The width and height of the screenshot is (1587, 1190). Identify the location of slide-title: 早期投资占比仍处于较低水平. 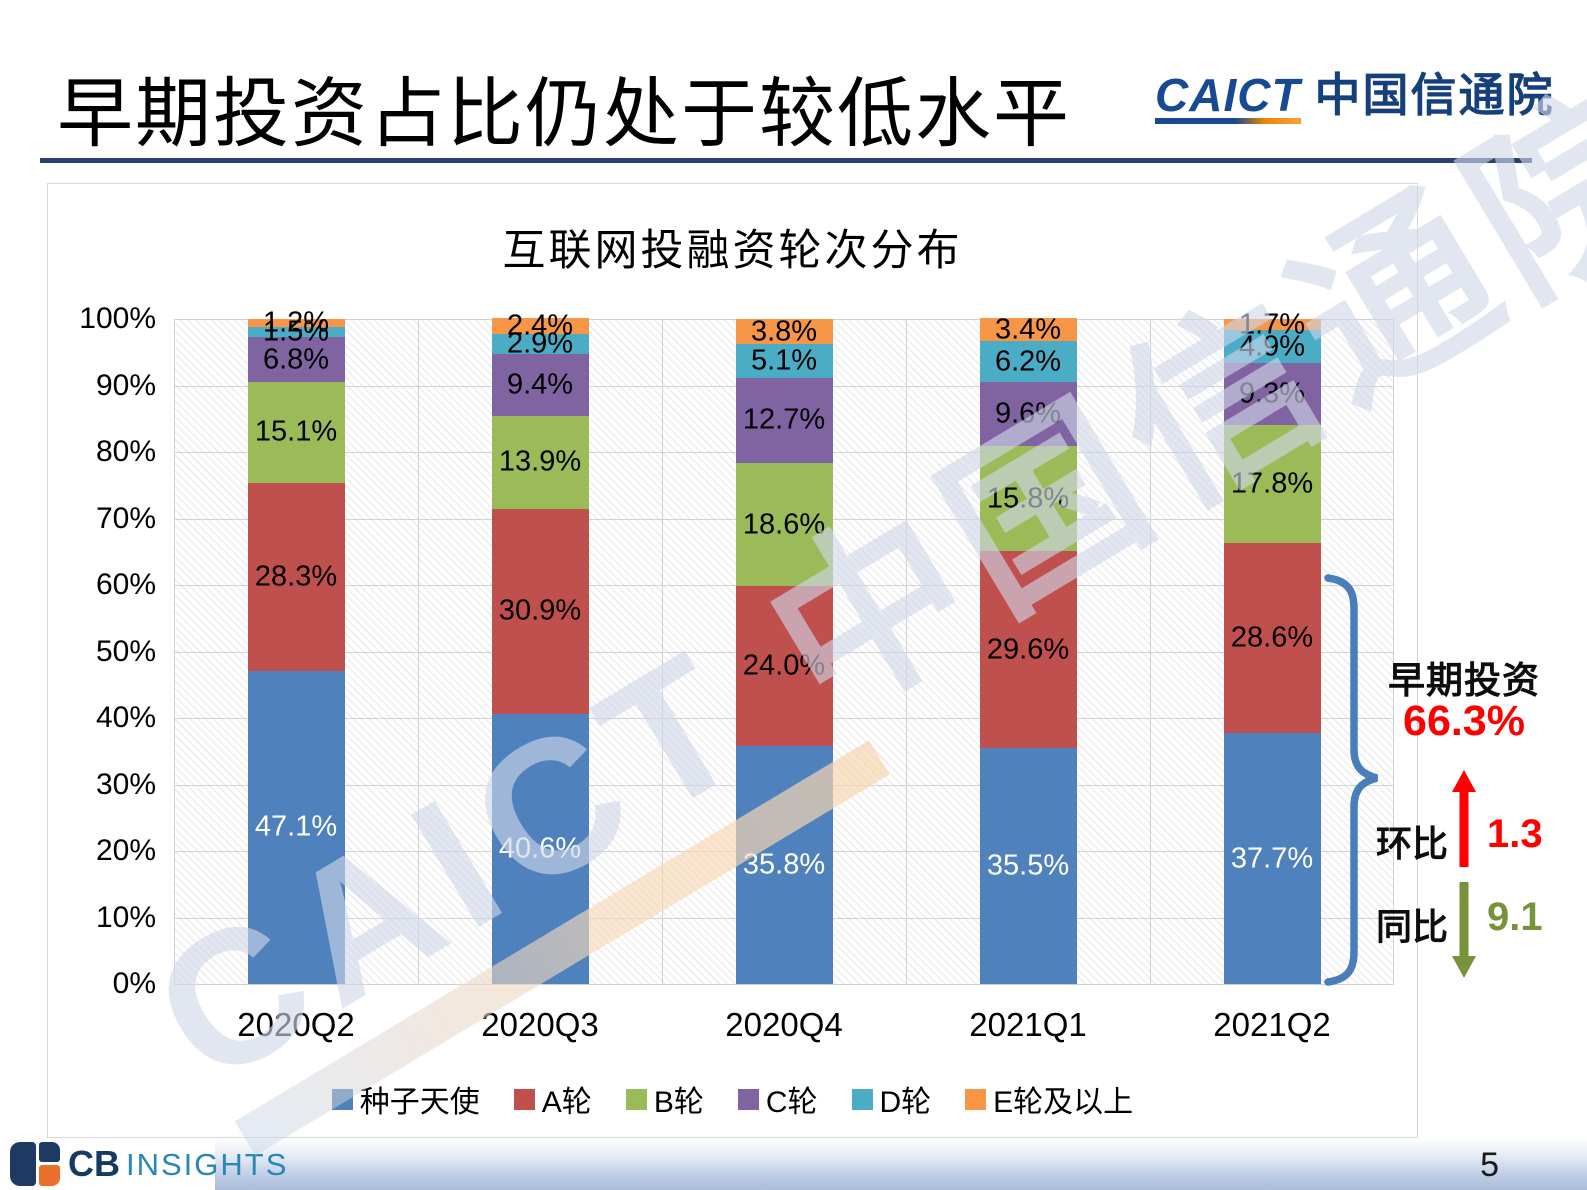
(564, 114).